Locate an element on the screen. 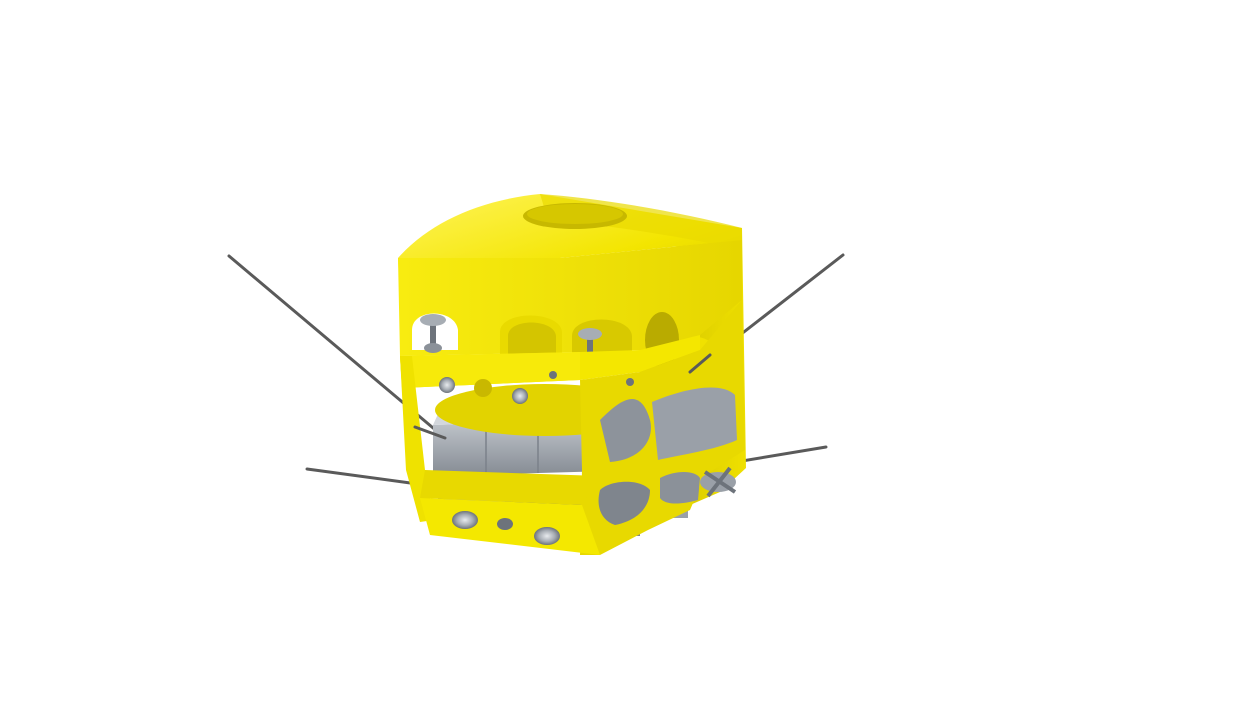  crossbar-hole is located at coordinates (483, 388).